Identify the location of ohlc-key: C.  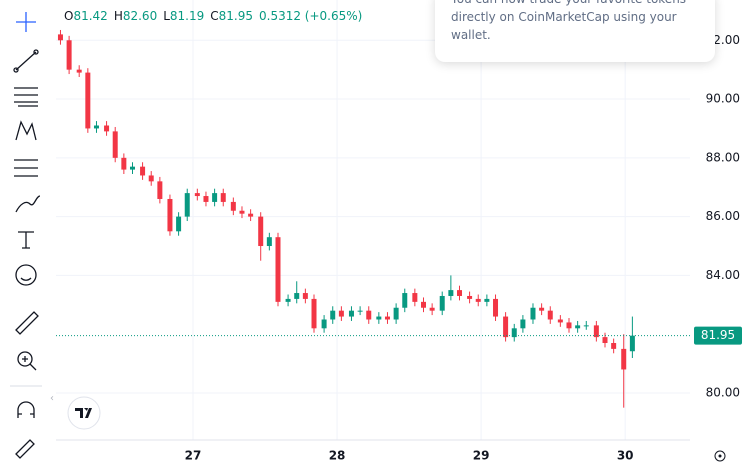
(214, 16).